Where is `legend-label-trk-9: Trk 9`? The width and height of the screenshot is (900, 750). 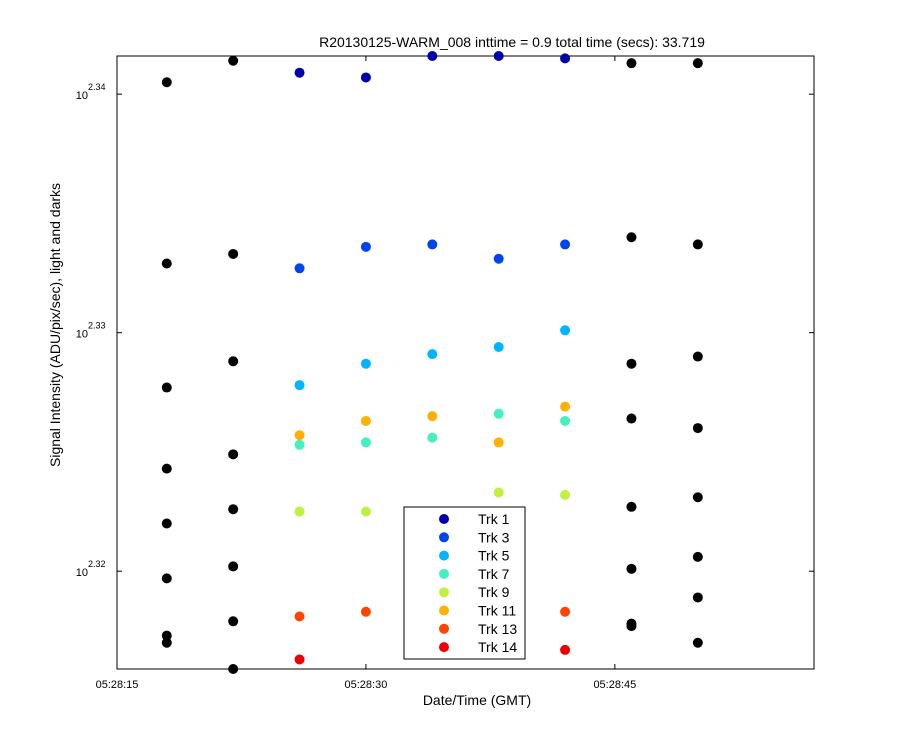 legend-label-trk-9: Trk 9 is located at coordinates (494, 592).